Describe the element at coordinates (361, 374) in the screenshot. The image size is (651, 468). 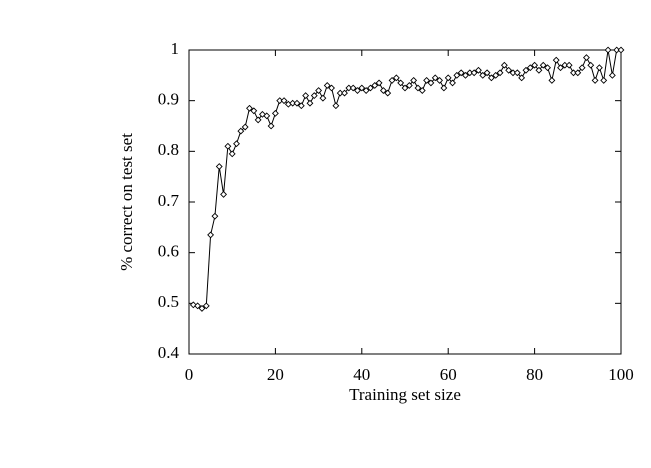
I see `x-tick-label: 40` at that location.